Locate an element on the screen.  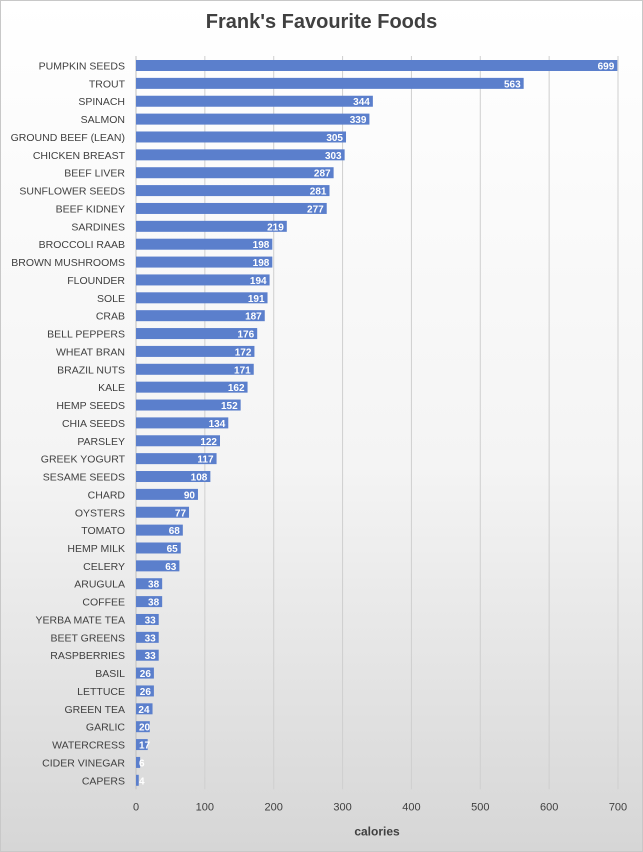
category-label: SESAME SEEDS is located at coordinates (84, 478).